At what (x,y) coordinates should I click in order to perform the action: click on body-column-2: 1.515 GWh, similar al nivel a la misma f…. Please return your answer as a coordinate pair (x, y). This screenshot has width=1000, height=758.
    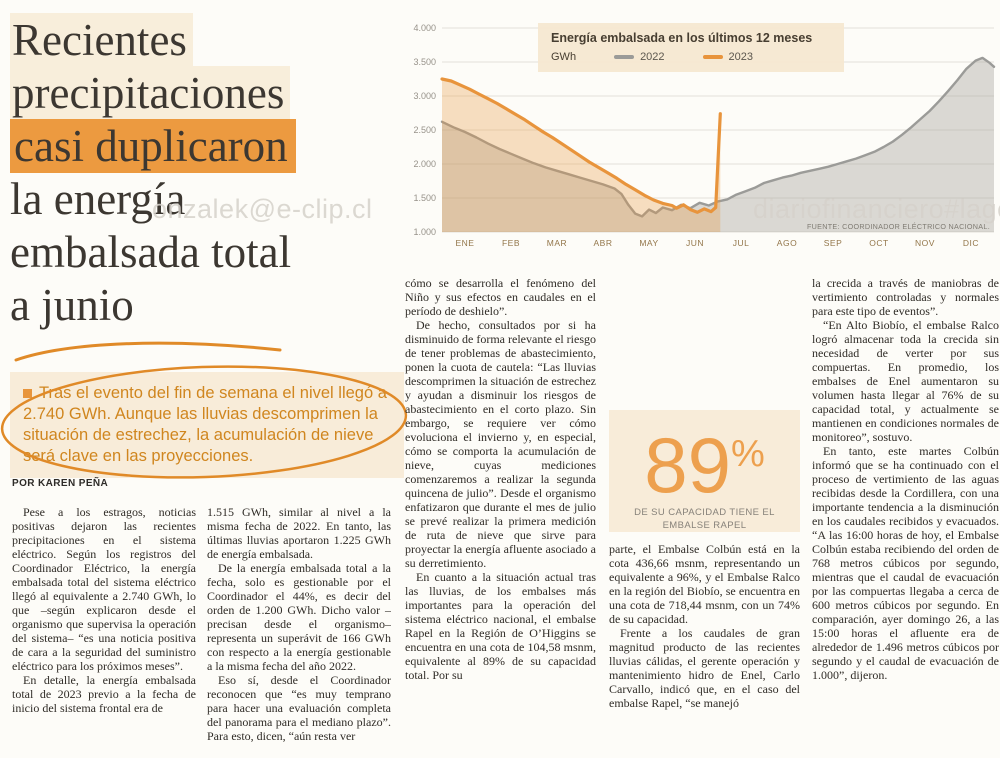
    Looking at the image, I should click on (299, 627).